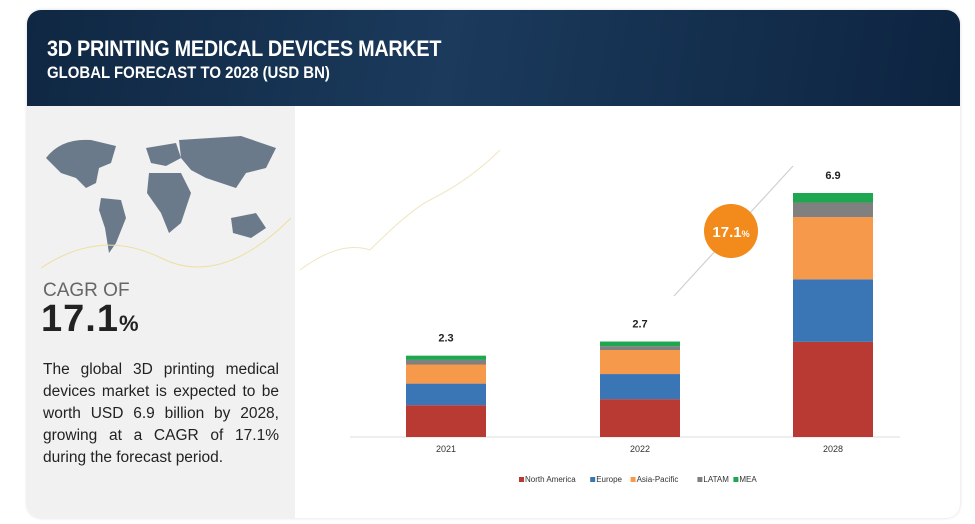 Image resolution: width=975 pixels, height=524 pixels. Describe the element at coordinates (640, 348) in the screenshot. I see `bar-2022-latam` at that location.